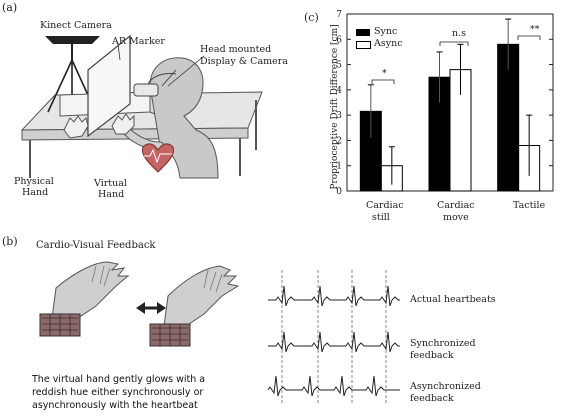  What do you see at coordinates (363, 32) in the screenshot?
I see `legend-swatch-sync` at bounding box center [363, 32].